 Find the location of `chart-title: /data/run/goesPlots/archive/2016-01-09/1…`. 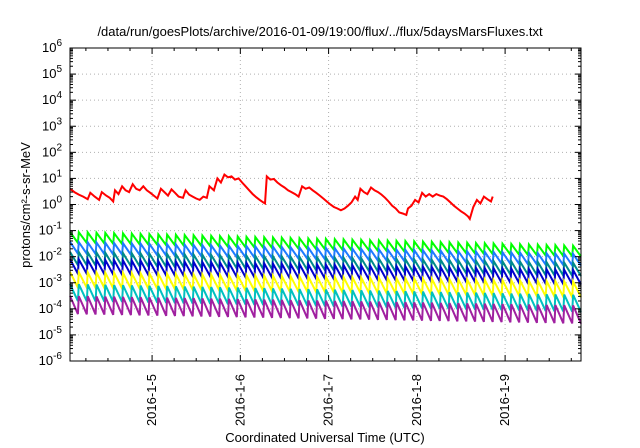

chart-title: /data/run/goesPlots/archive/2016-01-09/1… is located at coordinates (320, 31).